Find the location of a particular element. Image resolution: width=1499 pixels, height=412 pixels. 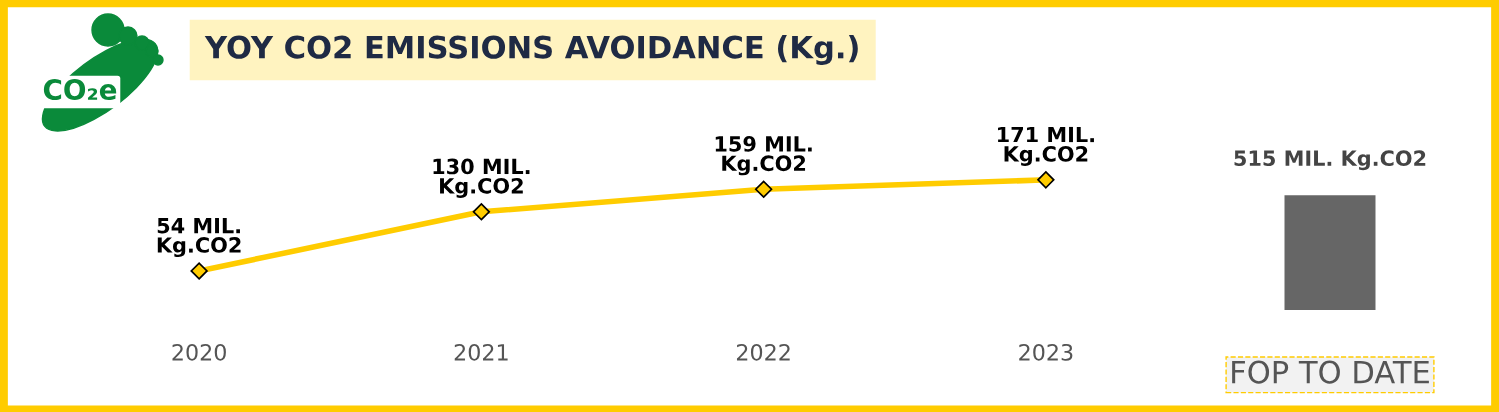

x-tick-label: 2022 is located at coordinates (763, 352).